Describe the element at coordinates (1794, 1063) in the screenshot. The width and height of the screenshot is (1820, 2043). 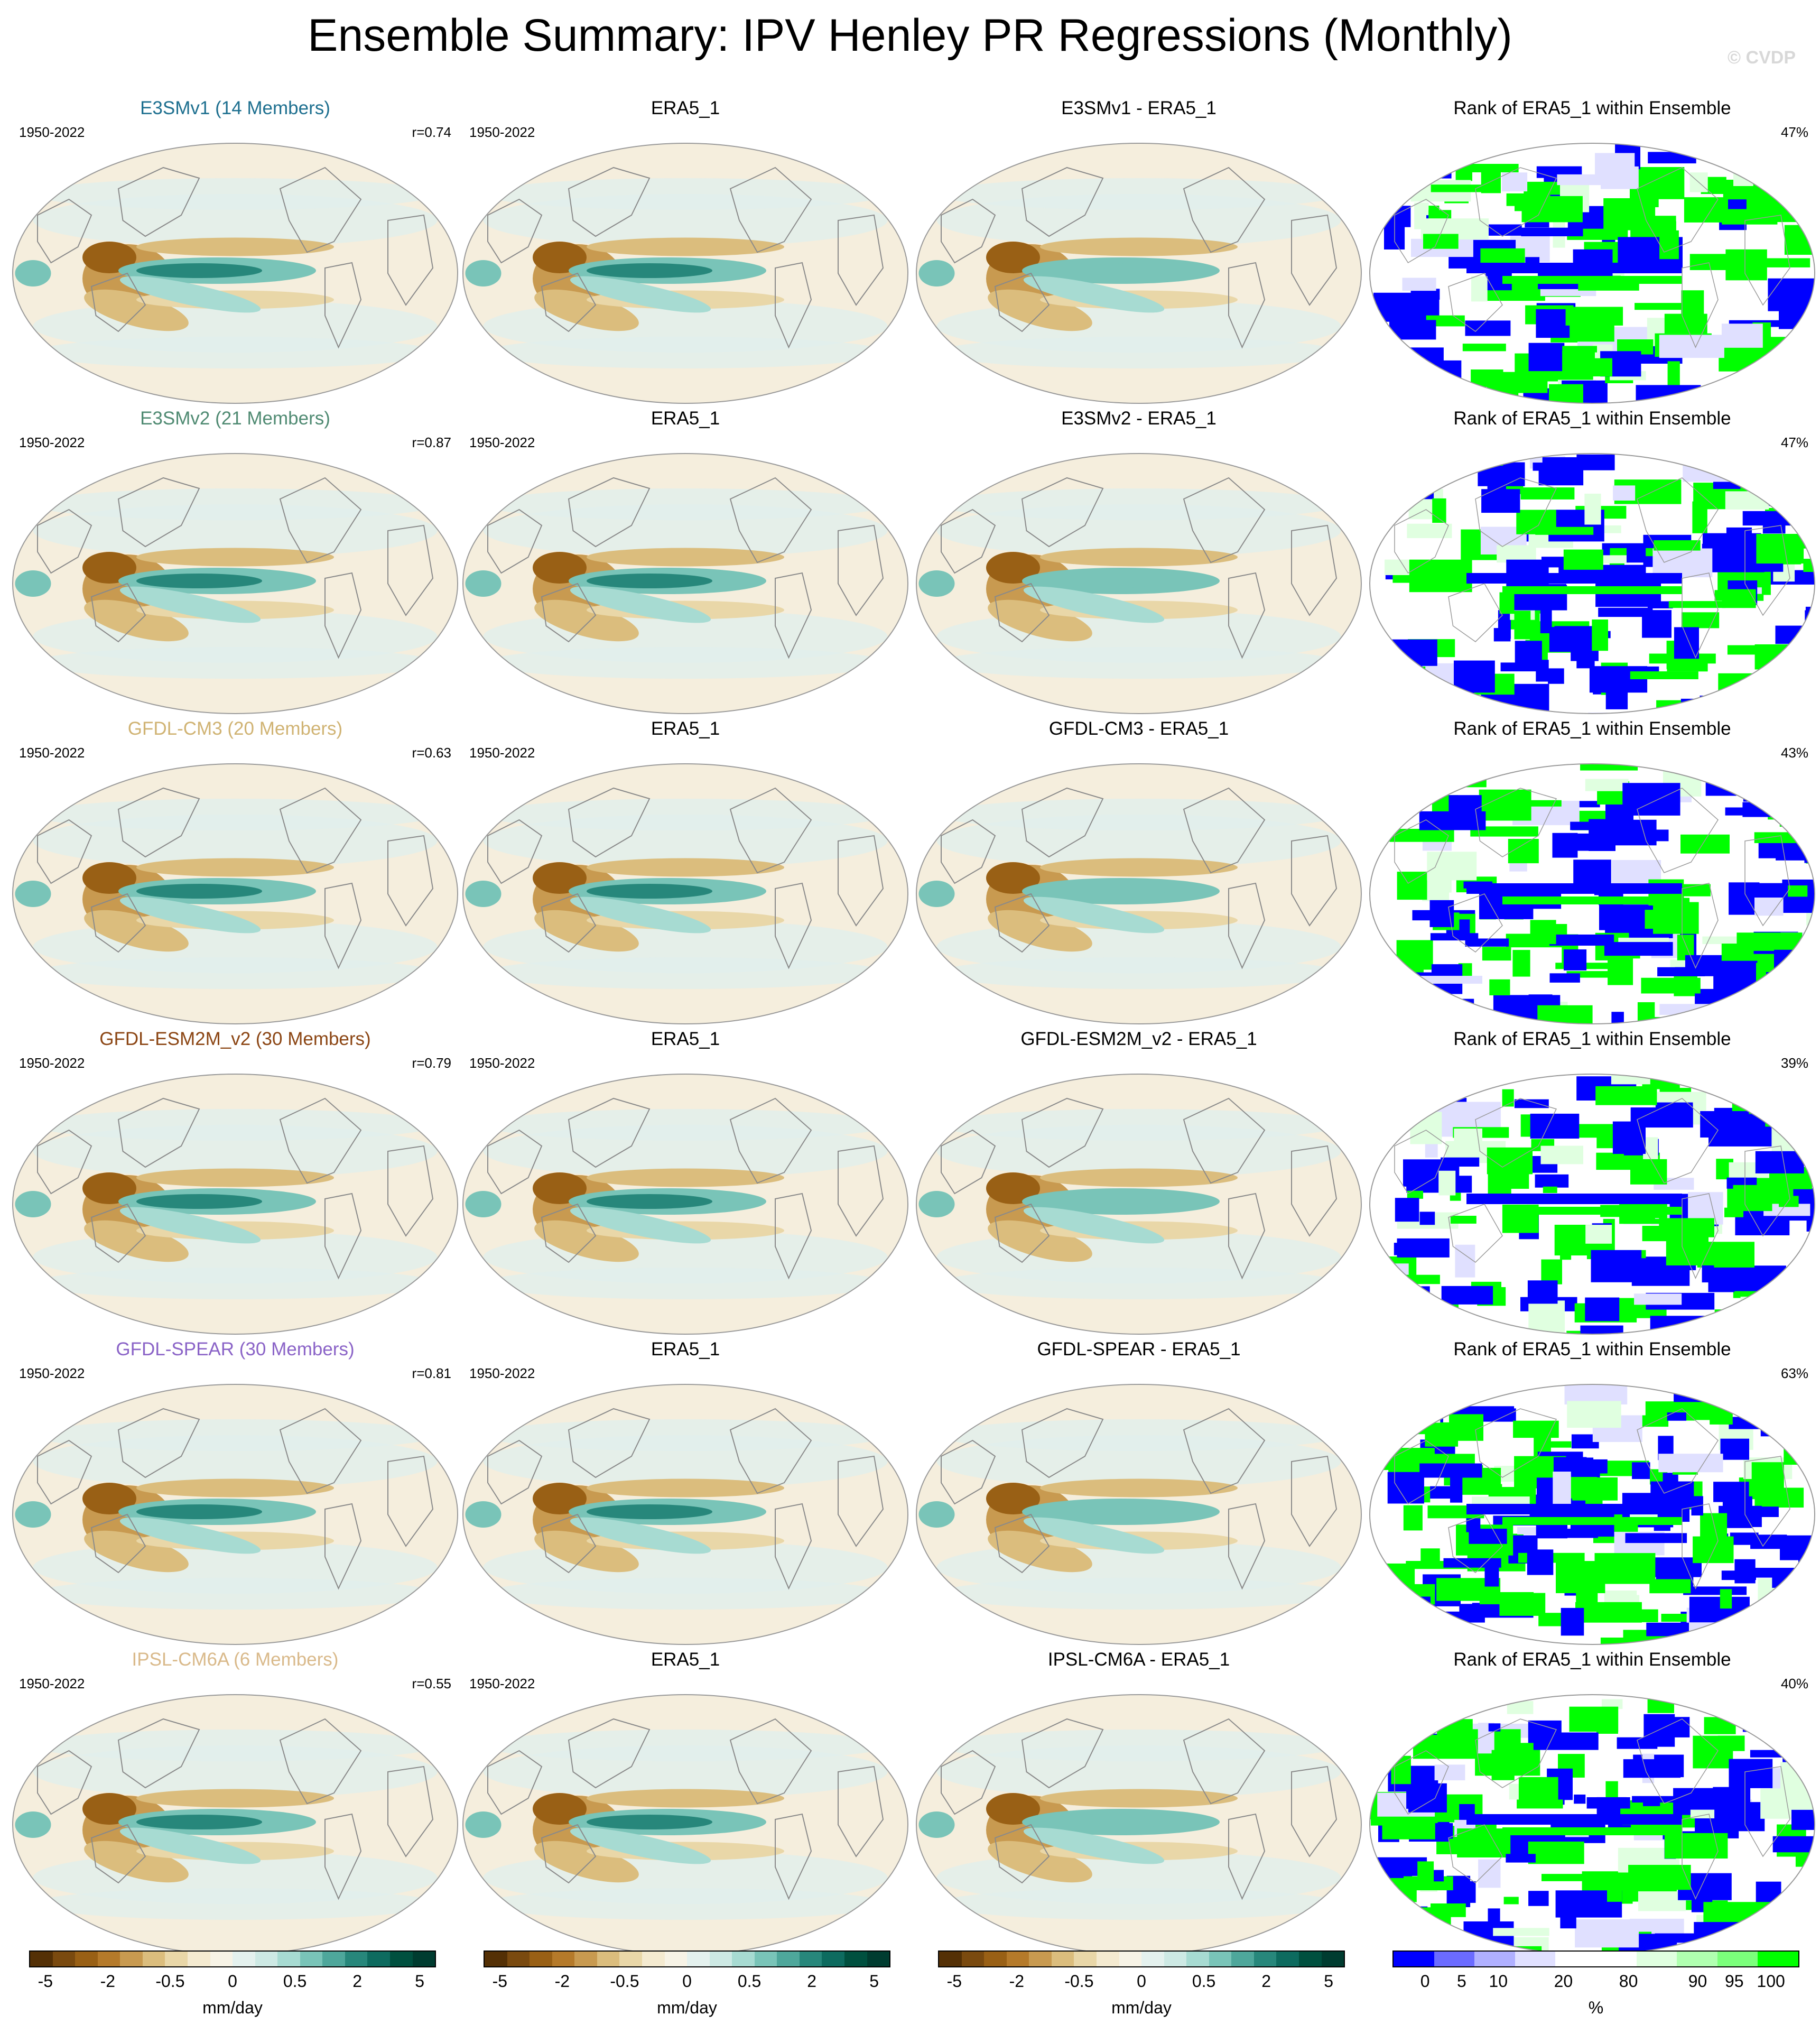
I see `rank-percent: 39%` at that location.